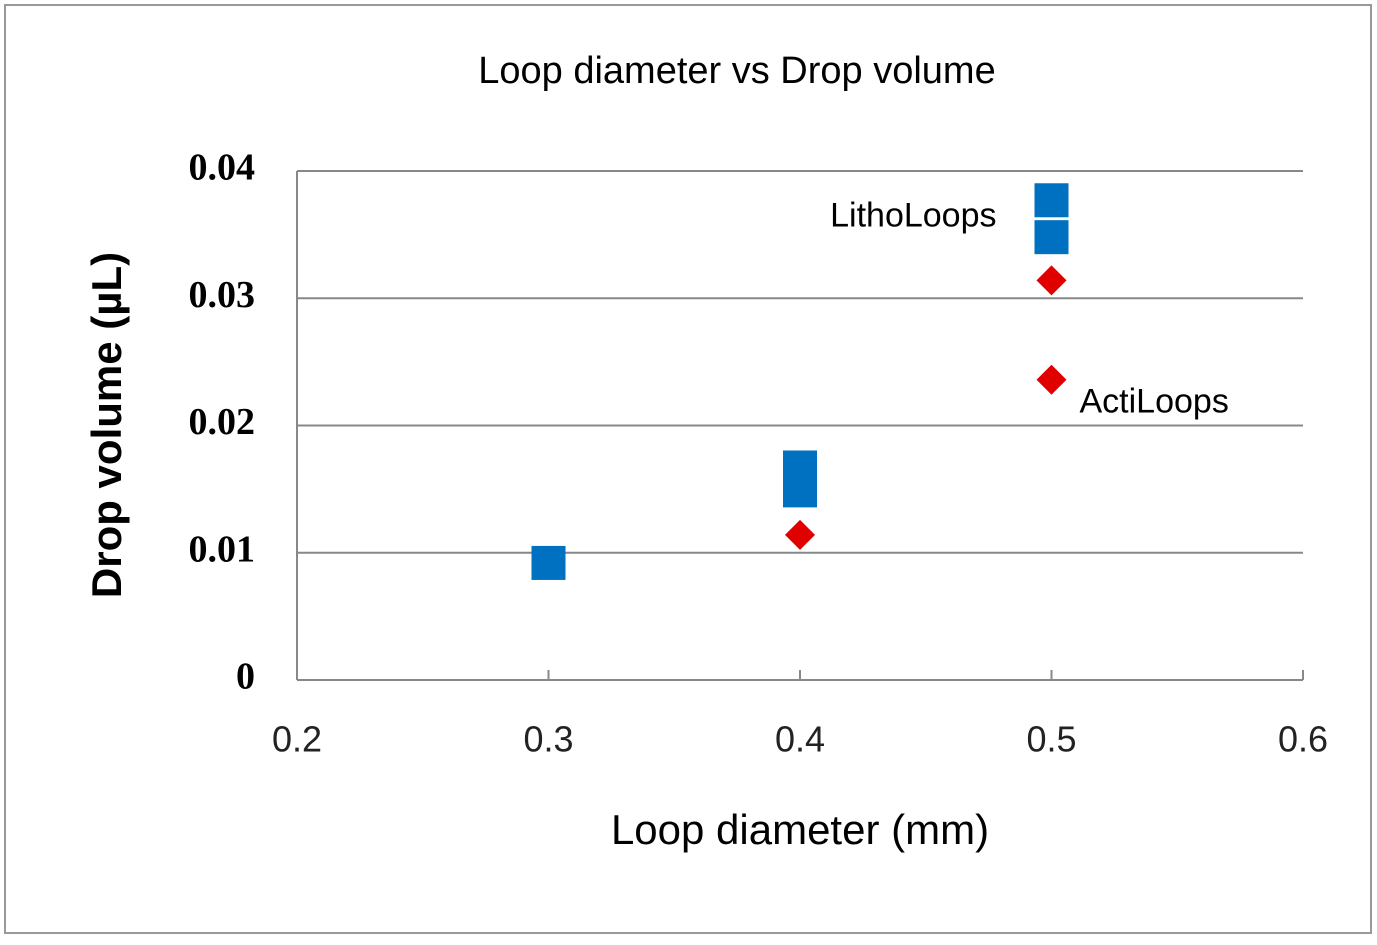 The image size is (1377, 945). Describe the element at coordinates (106, 425) in the screenshot. I see `y-axis-label: Drop volume (µL)` at that location.